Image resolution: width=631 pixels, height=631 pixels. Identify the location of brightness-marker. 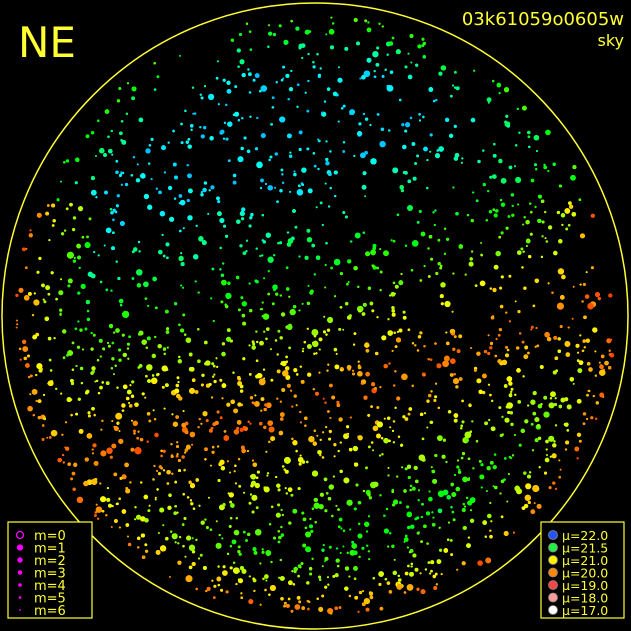
(553, 610).